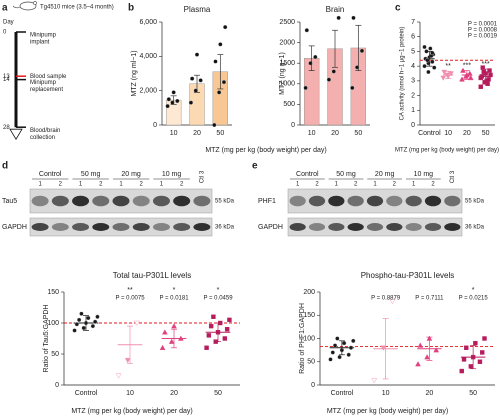  Describe the element at coordinates (467, 65) in the screenshot. I see `significance-stars: ***` at that location.